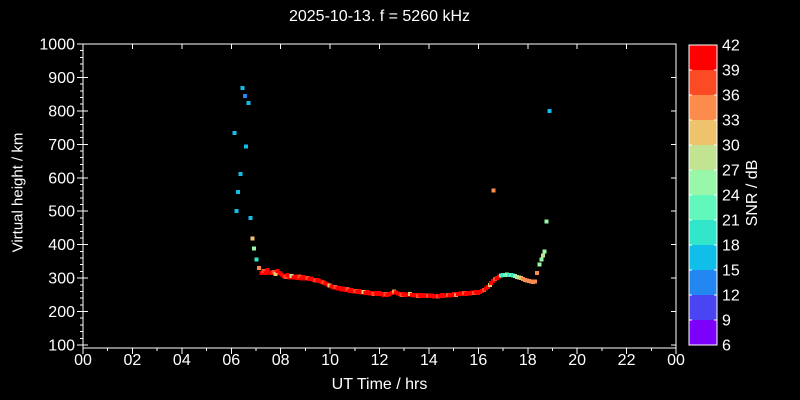  Describe the element at coordinates (627, 360) in the screenshot. I see `x-tick-label: 22` at that location.